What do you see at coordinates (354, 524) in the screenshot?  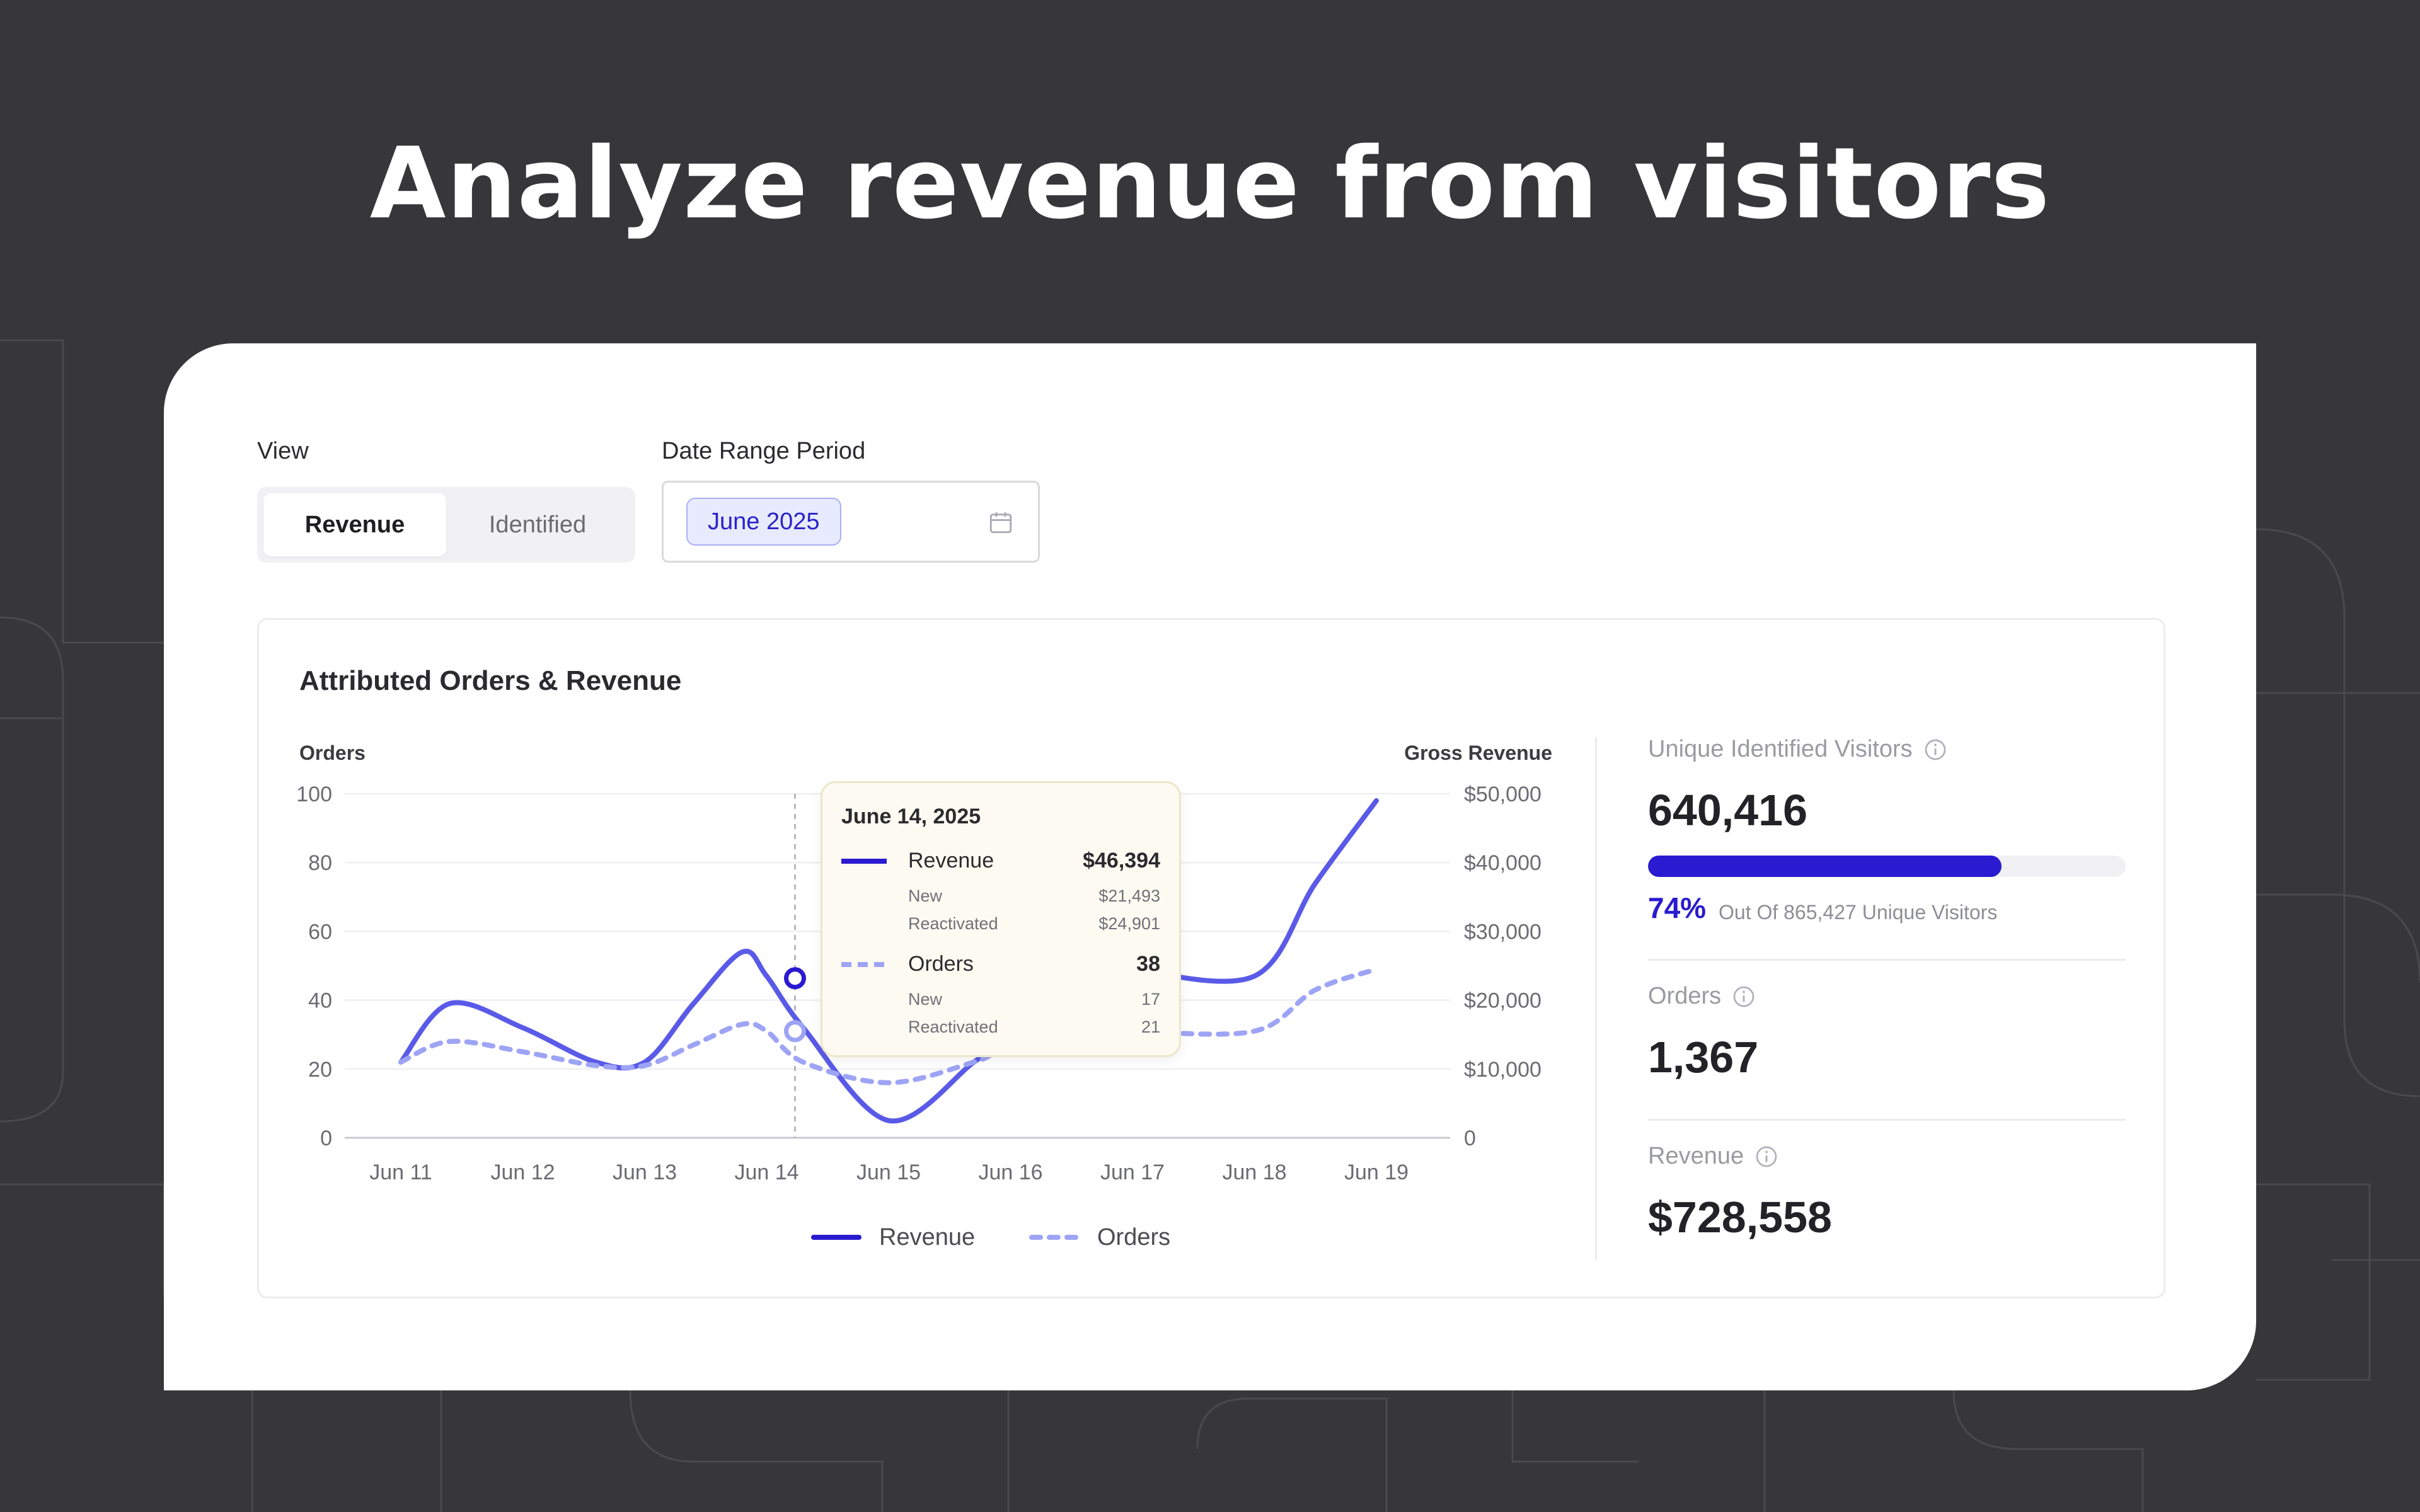 I see `view-option-revenue: Revenue` at bounding box center [354, 524].